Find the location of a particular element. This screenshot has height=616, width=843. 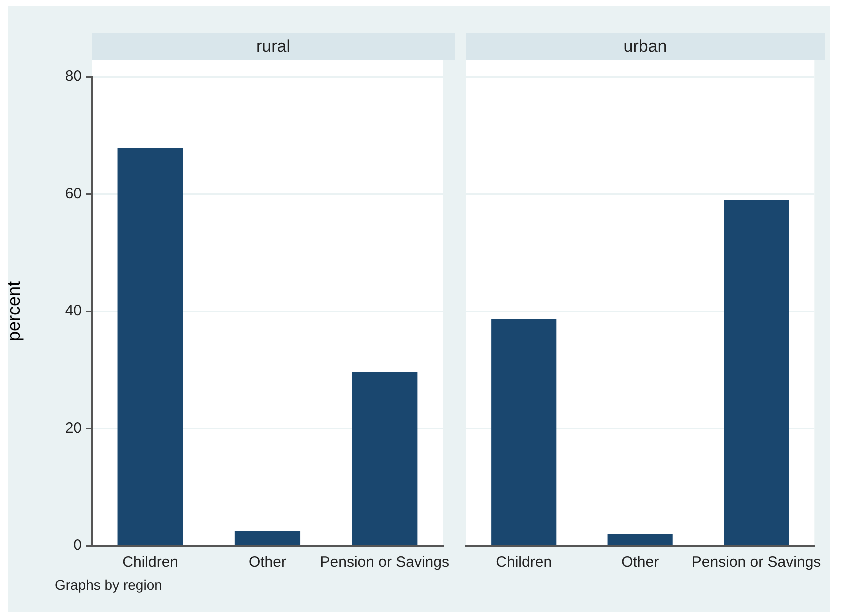

y-tick-label: 80 is located at coordinates (73, 77).